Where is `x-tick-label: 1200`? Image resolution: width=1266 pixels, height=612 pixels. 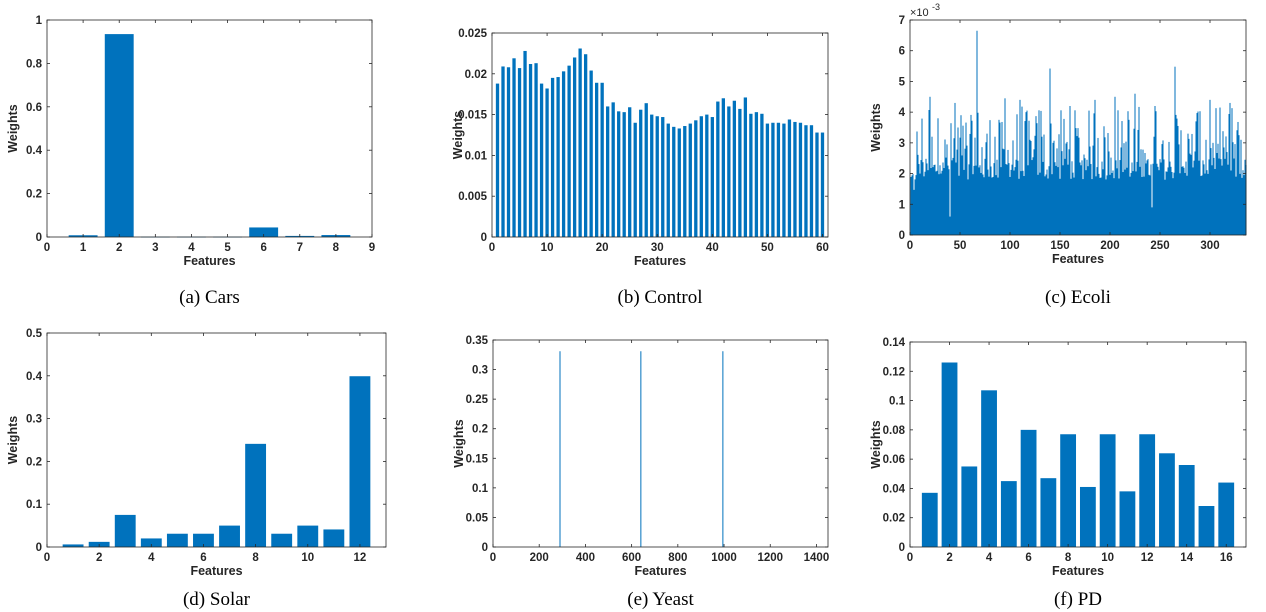 x-tick-label: 1200 is located at coordinates (770, 558).